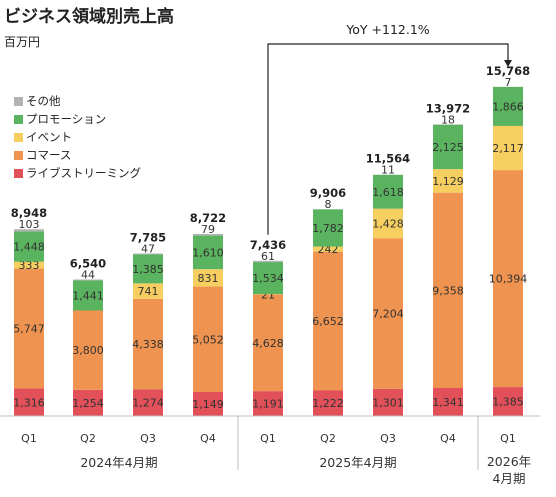 The width and height of the screenshot is (556, 497). I want to click on data-label-event: 333, so click(29, 265).